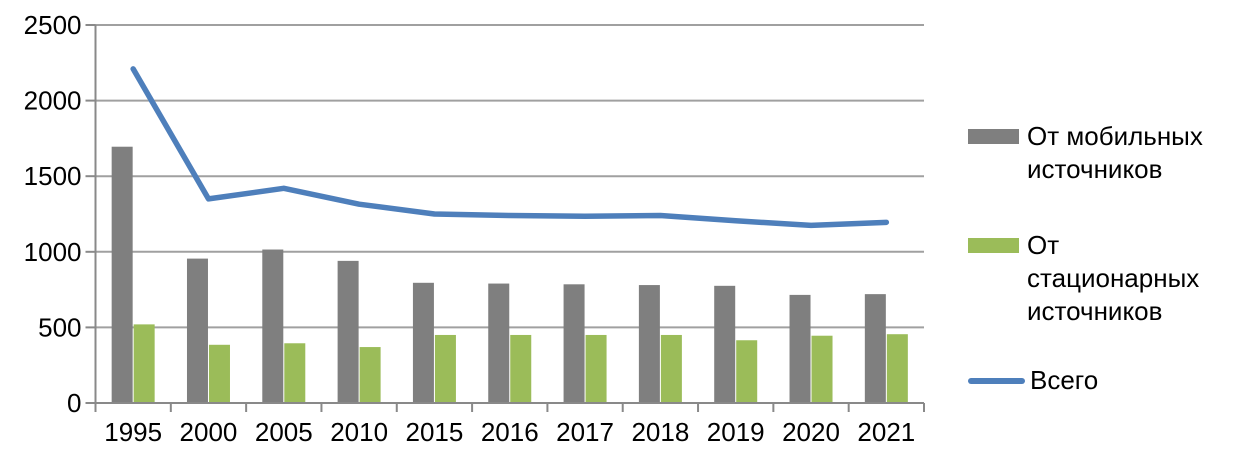 The height and width of the screenshot is (470, 1250). What do you see at coordinates (875, 348) in the screenshot?
I see `bar-mobile-2021` at bounding box center [875, 348].